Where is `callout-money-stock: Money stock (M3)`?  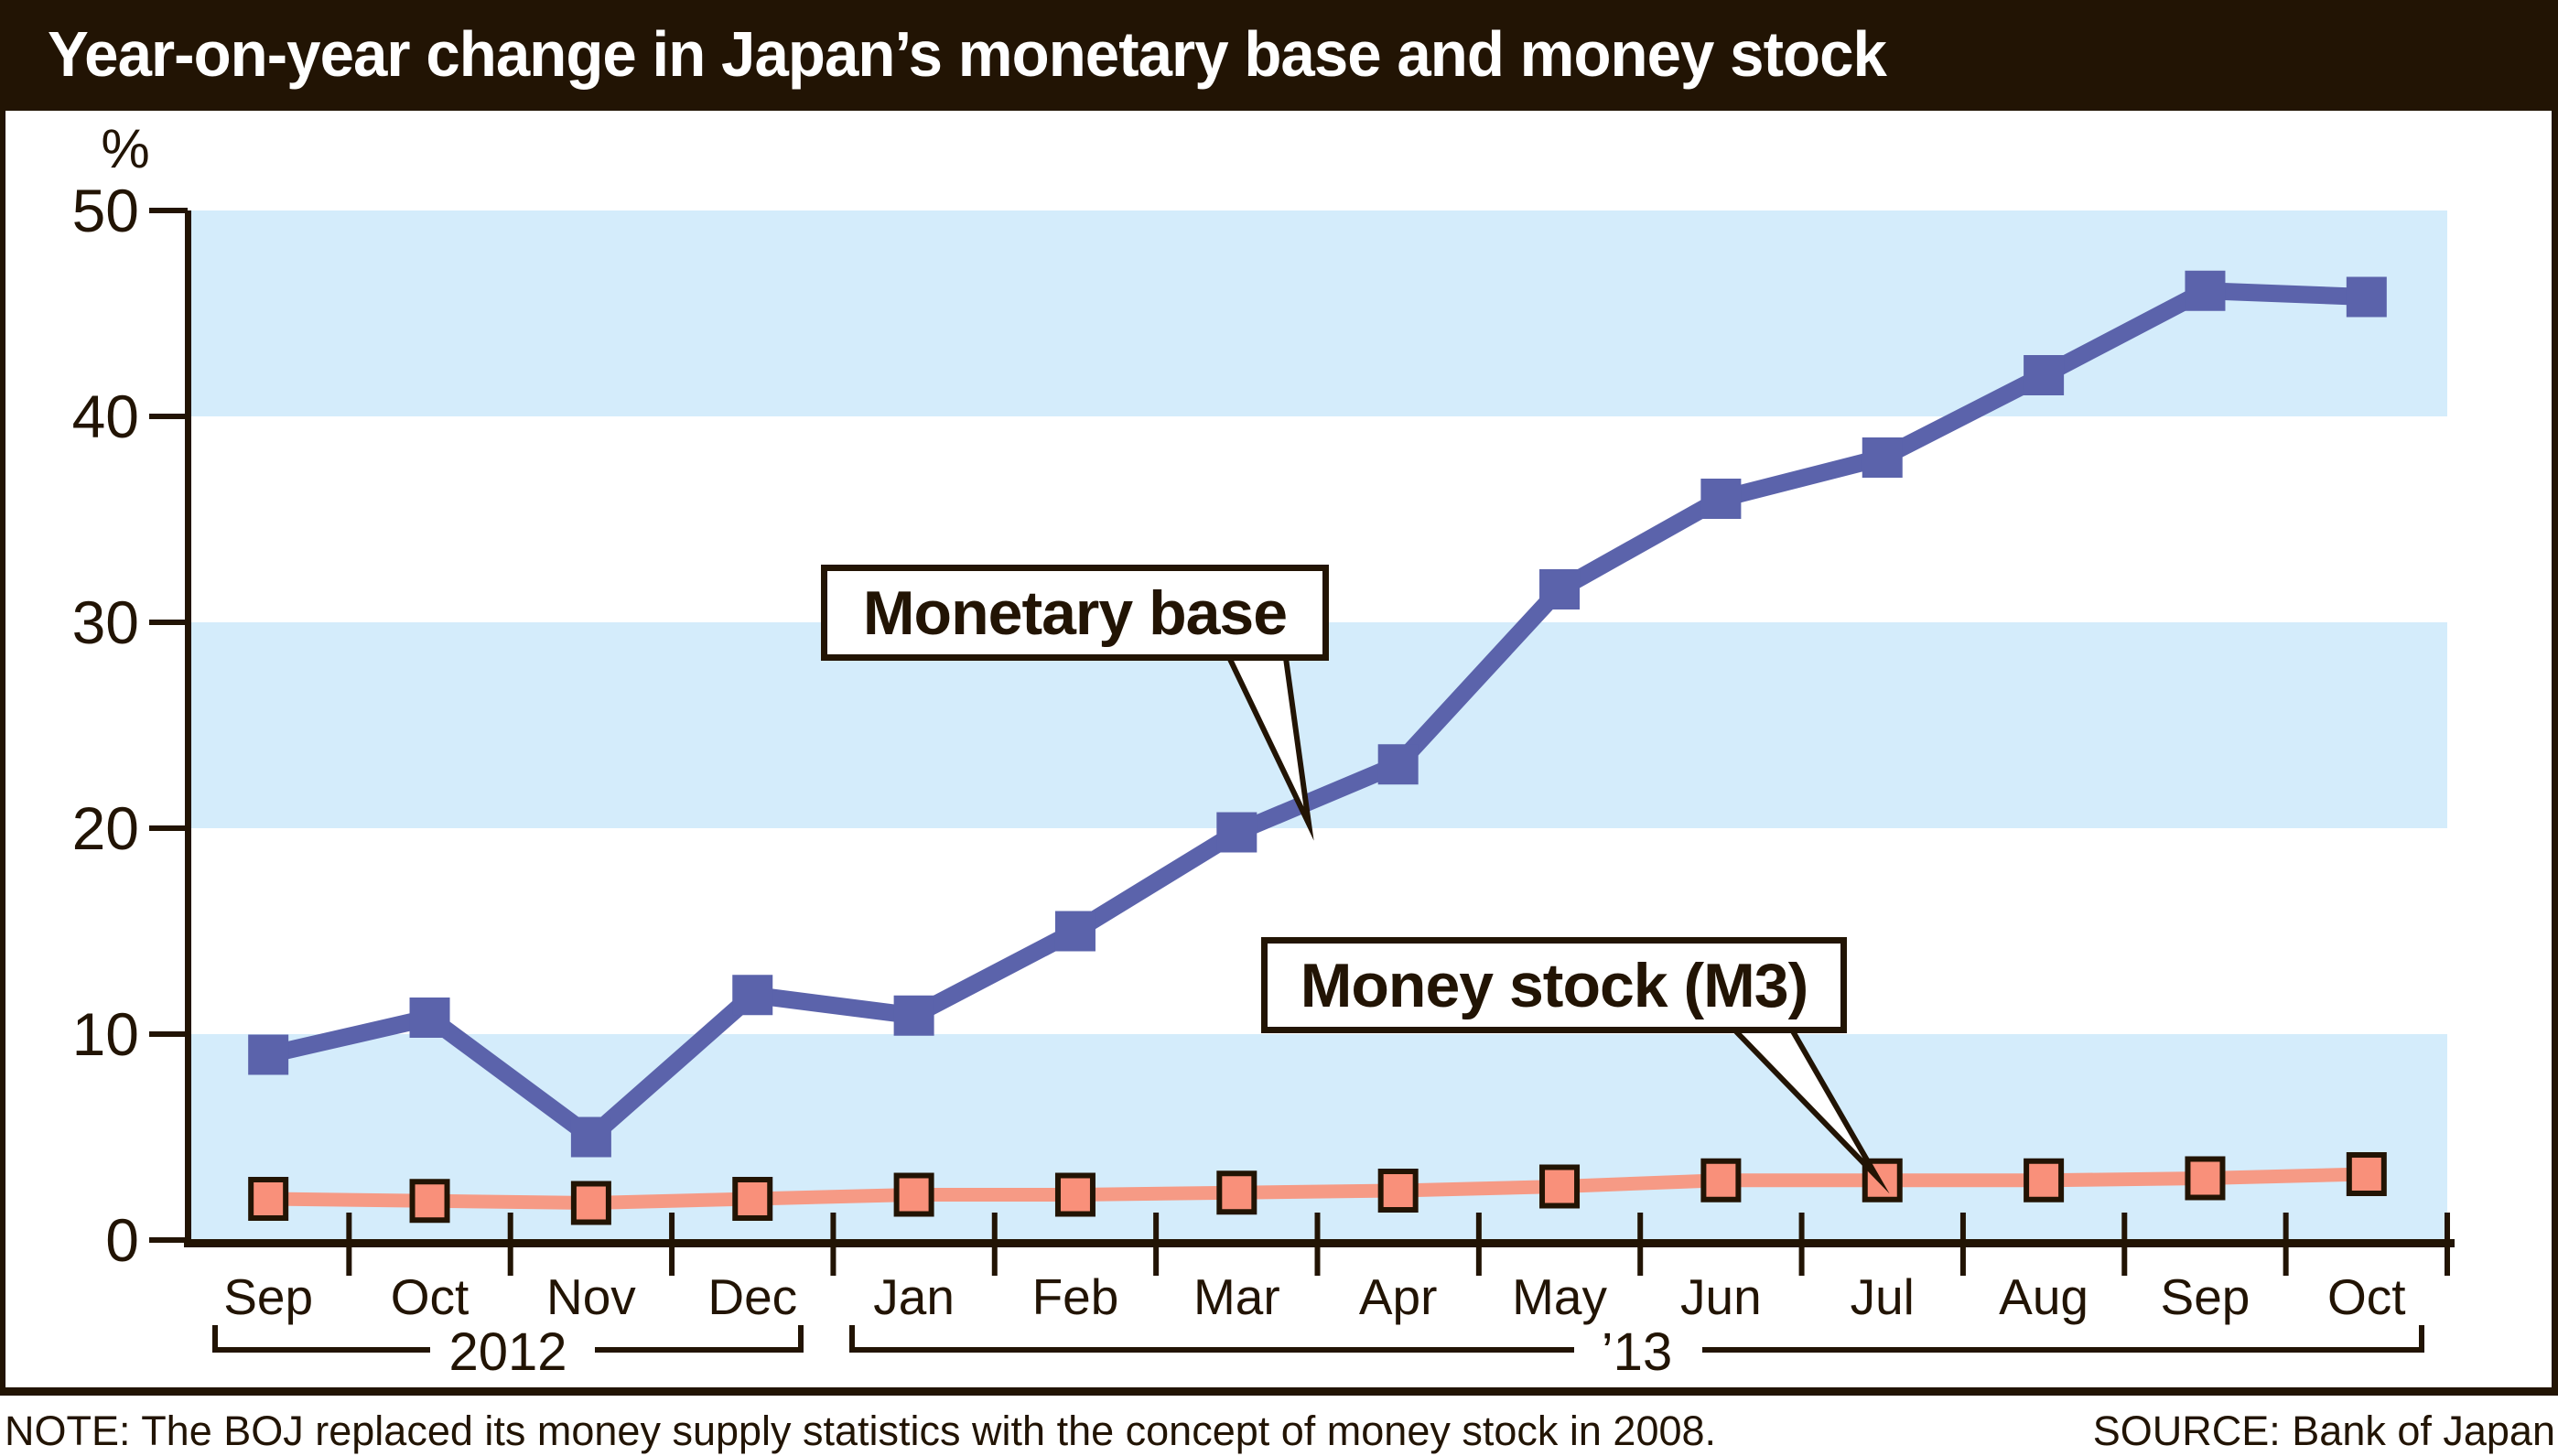 callout-money-stock: Money stock (M3) is located at coordinates (1554, 985).